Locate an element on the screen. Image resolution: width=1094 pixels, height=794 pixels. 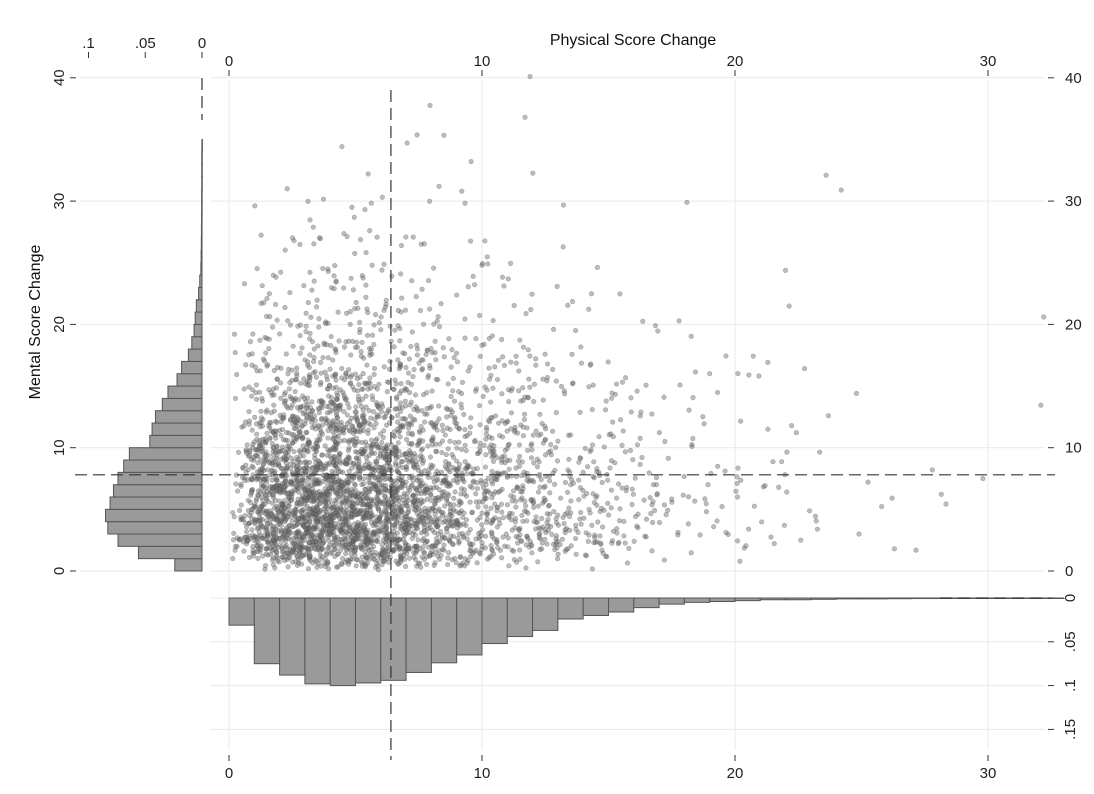
y-left-tick-label-4: 40 is located at coordinates (59, 77).